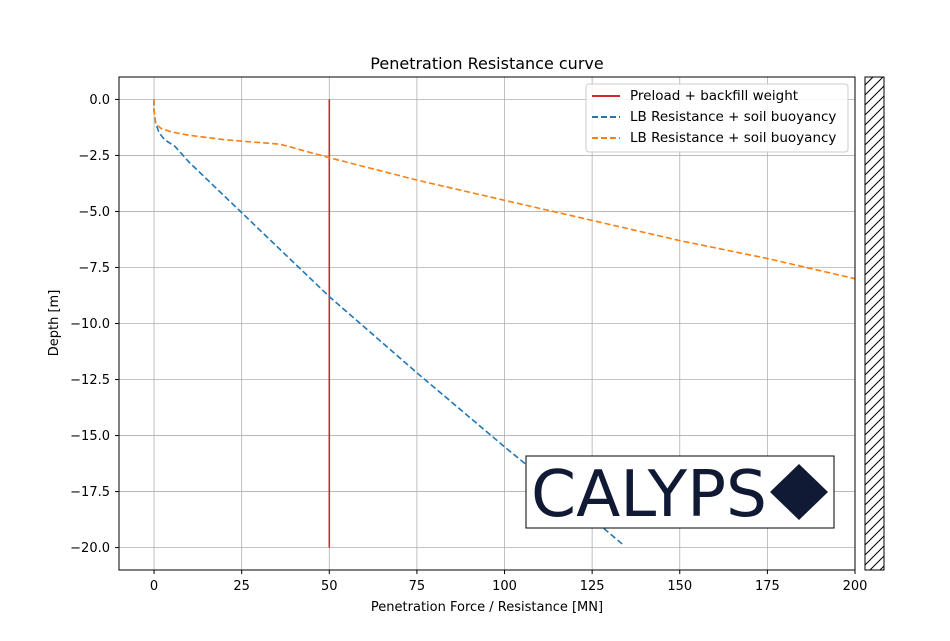 The image size is (950, 641). I want to click on x-axis-label: Penetration Force / Resistance [MN], so click(487, 607).